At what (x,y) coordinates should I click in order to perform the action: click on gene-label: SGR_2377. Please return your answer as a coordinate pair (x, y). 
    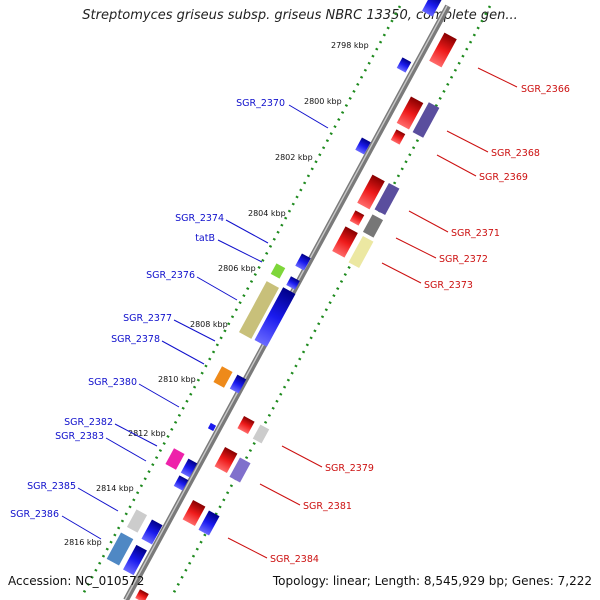
    Looking at the image, I should click on (147, 318).